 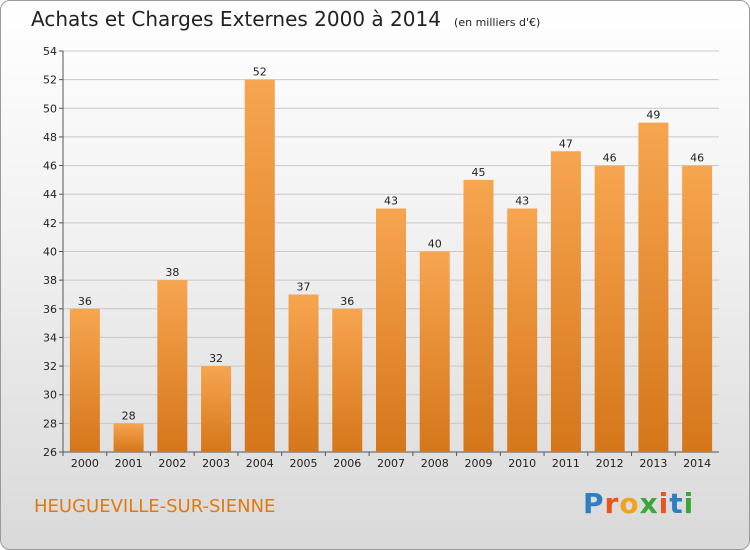 What do you see at coordinates (610, 463) in the screenshot?
I see `x-tick-label-2012: 2012` at bounding box center [610, 463].